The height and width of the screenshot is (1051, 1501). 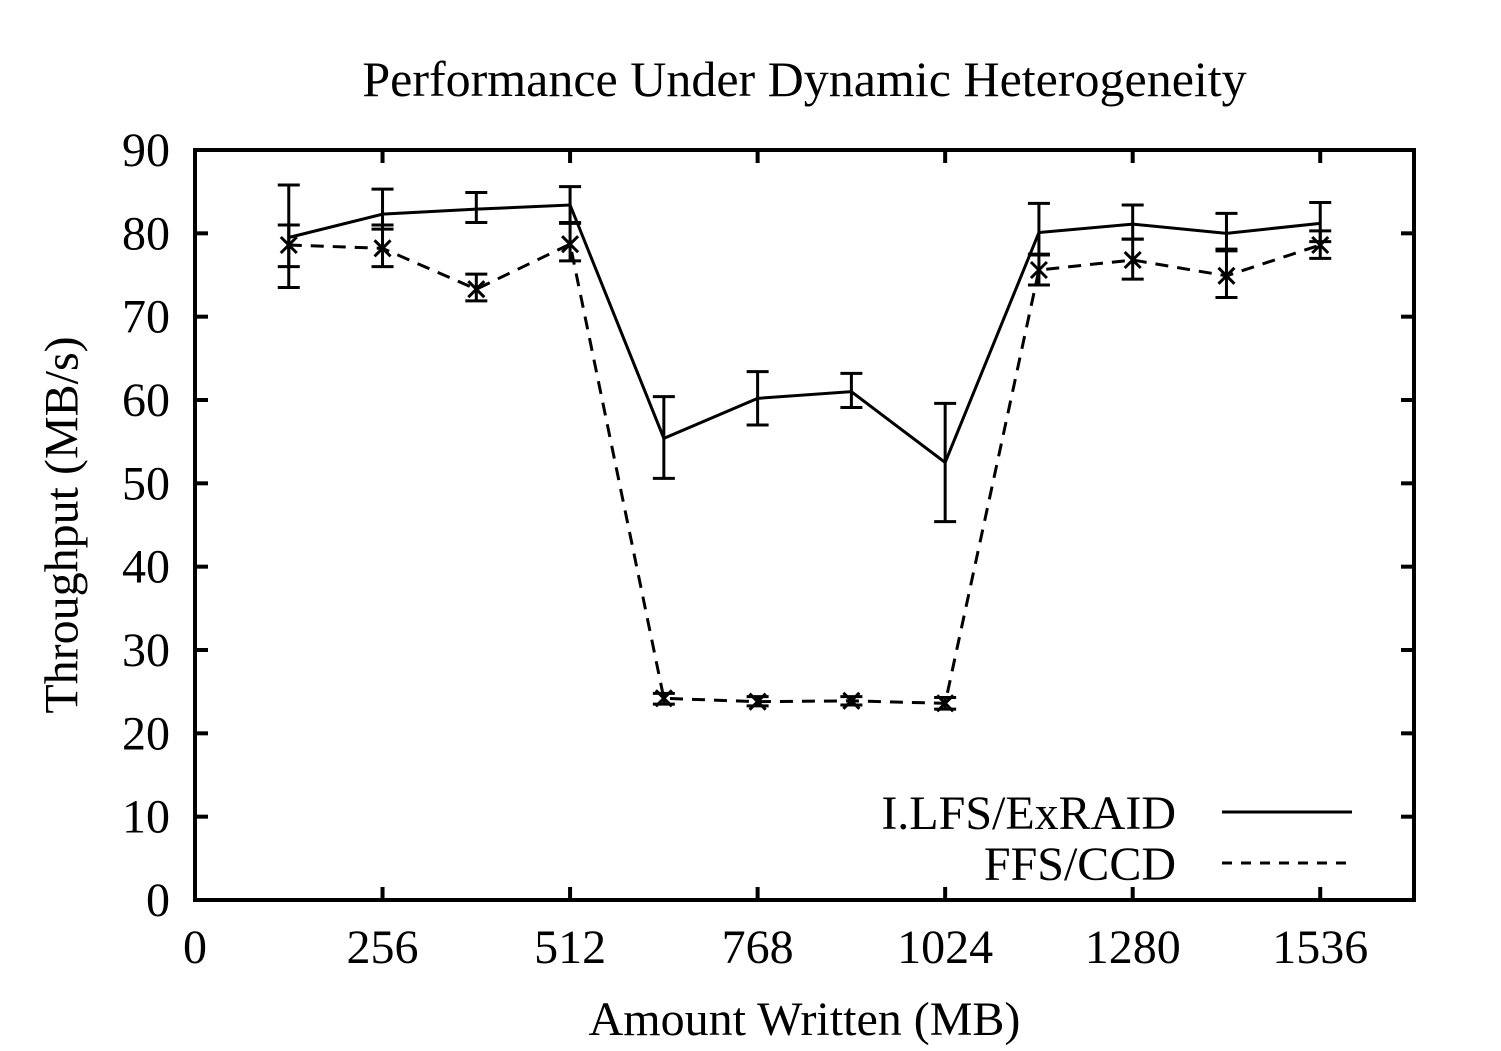 What do you see at coordinates (1028, 813) in the screenshot?
I see `legend-label: I.LFS/ExRAID` at bounding box center [1028, 813].